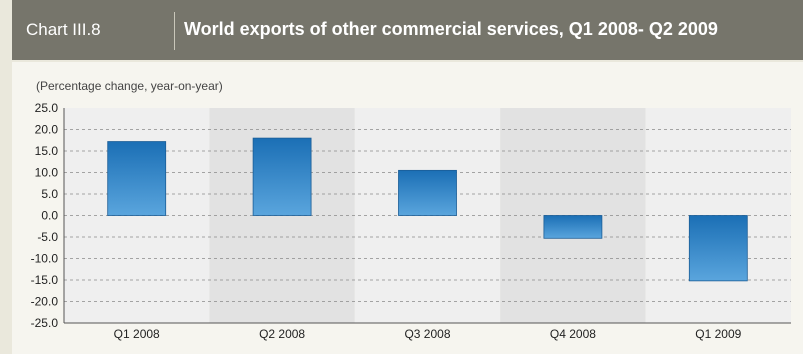 The width and height of the screenshot is (803, 354). What do you see at coordinates (47, 151) in the screenshot?
I see `y-tick-label: 15.0` at bounding box center [47, 151].